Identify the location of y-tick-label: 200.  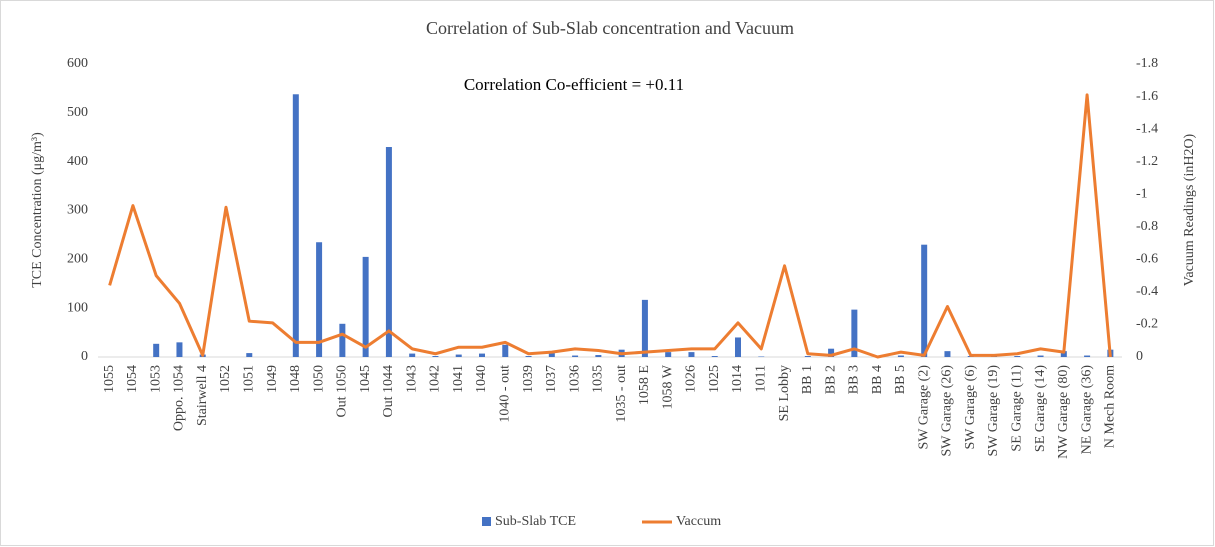
(77, 259).